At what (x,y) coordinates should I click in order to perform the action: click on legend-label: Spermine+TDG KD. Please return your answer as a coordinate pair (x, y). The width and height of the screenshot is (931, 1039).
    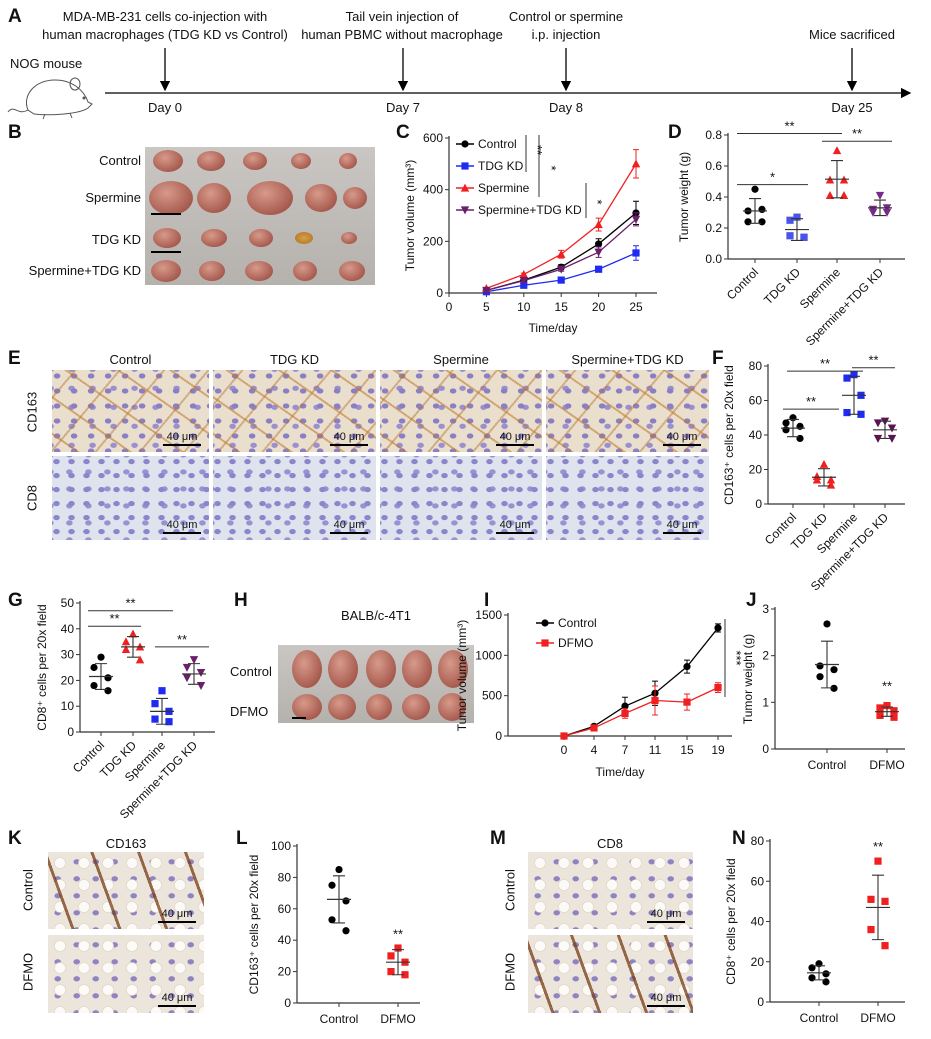
    Looking at the image, I should click on (530, 210).